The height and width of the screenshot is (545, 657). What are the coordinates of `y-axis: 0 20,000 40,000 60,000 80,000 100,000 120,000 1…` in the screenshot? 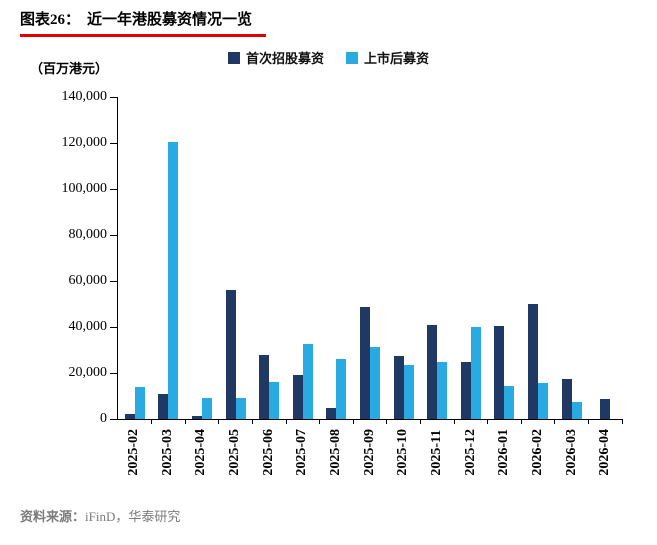 It's located at (65, 257).